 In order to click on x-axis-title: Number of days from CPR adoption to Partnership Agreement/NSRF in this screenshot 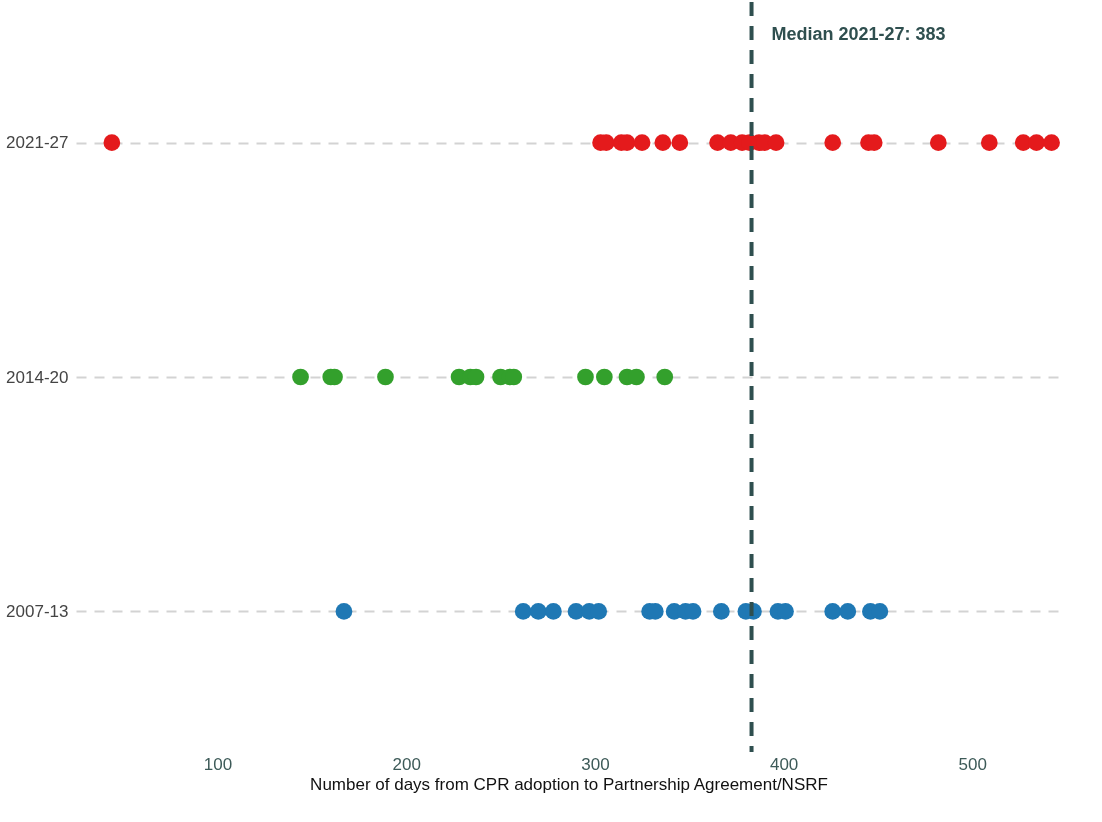, I will do `click(569, 784)`.